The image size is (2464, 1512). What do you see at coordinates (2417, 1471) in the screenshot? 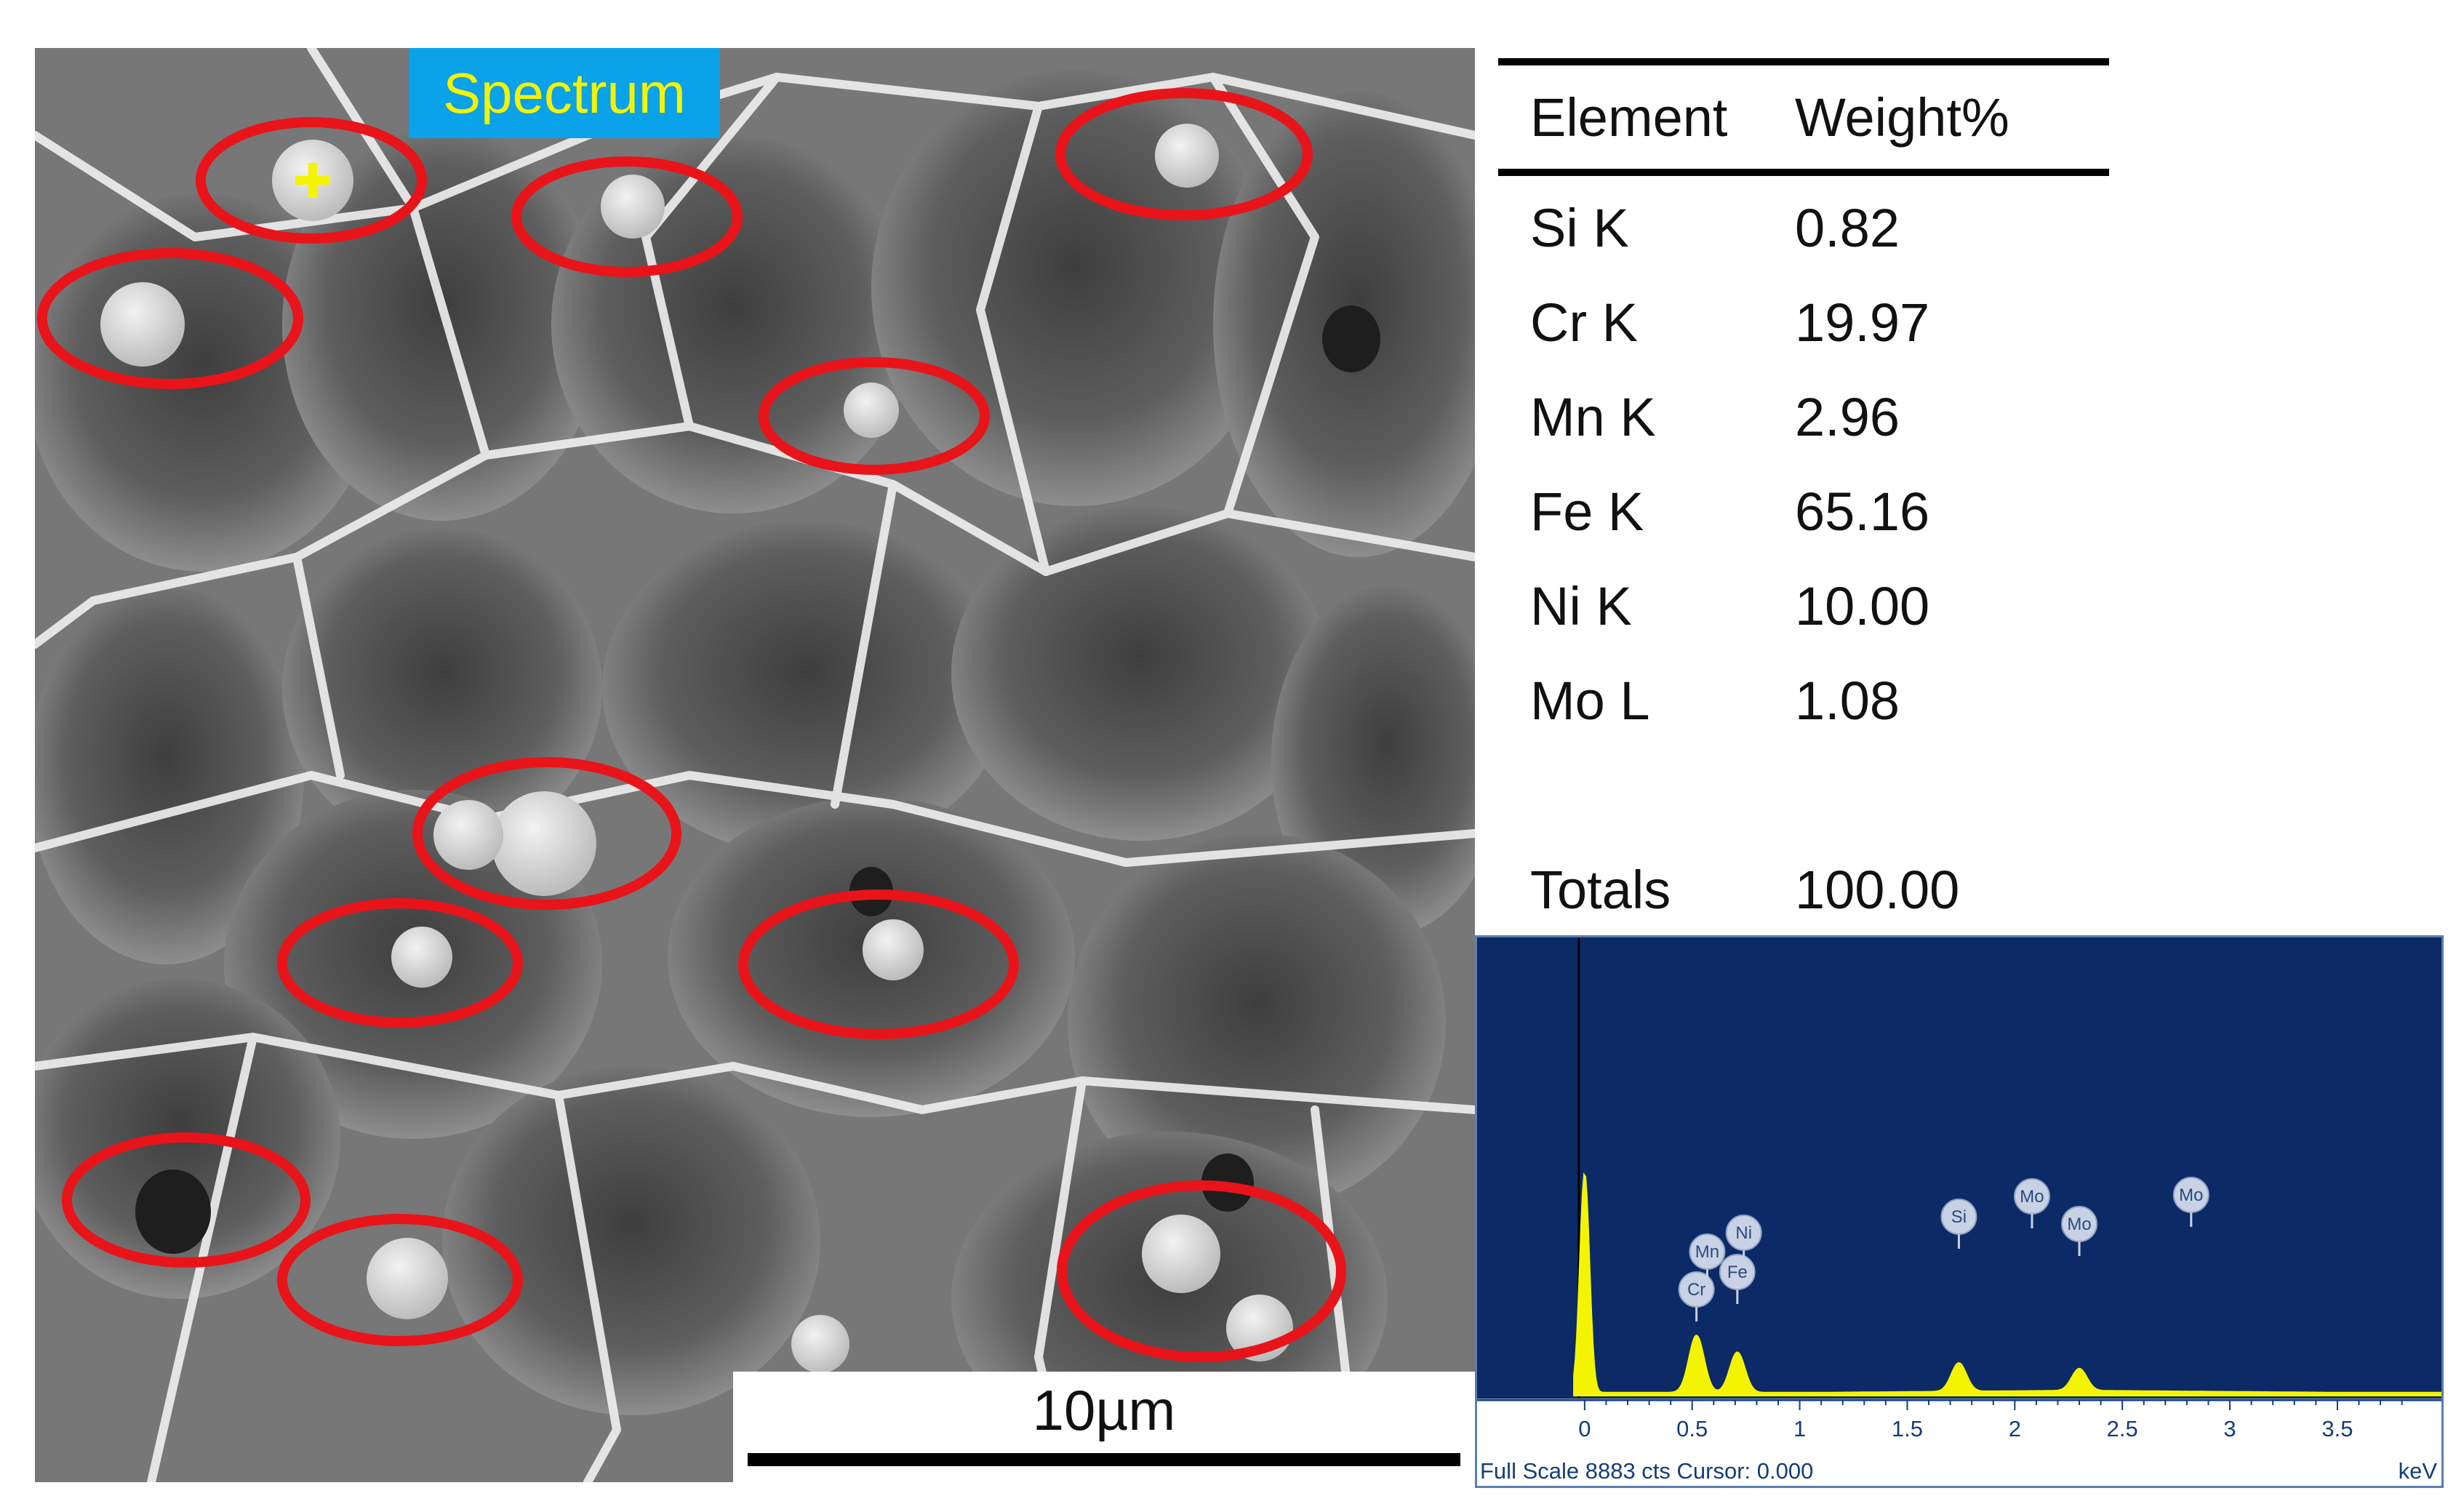
I see `spectrum-unit: keV` at bounding box center [2417, 1471].